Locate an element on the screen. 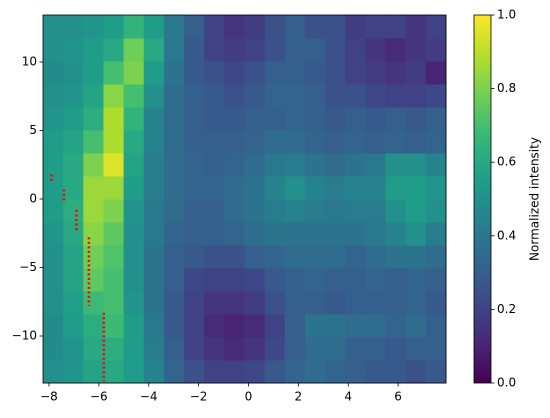  x-tick-label: 0 is located at coordinates (249, 397).